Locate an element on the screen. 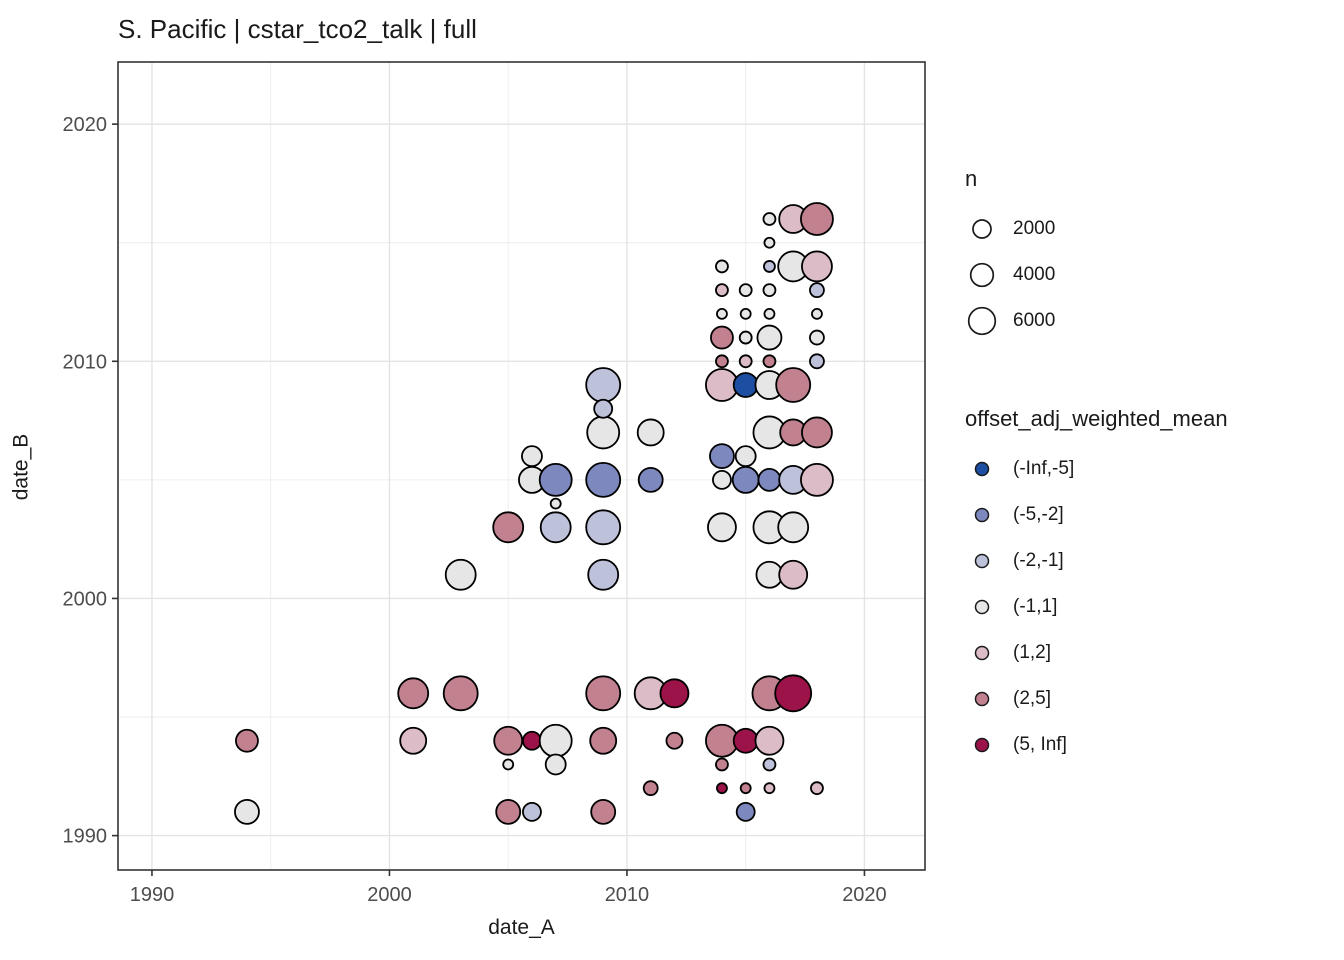 This screenshot has height=960, width=1344. size-legend-label: 4000 is located at coordinates (1034, 274).